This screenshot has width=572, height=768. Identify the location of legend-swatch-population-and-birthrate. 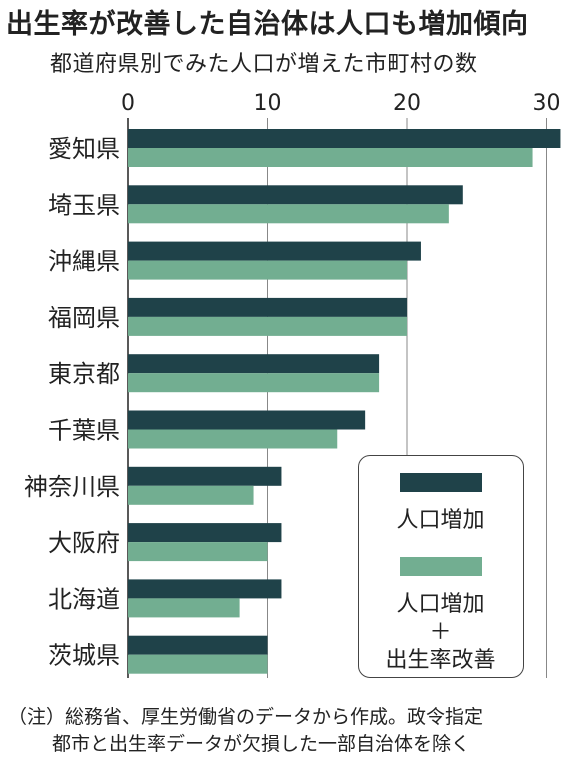
(441, 566).